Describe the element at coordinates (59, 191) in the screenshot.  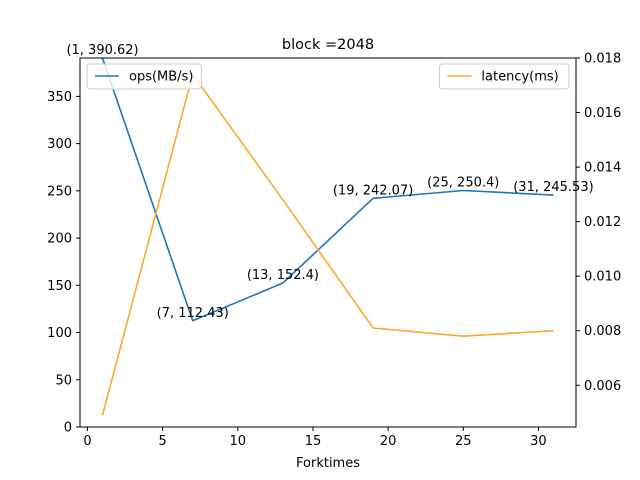
I see `y-left-tick-label: 250` at that location.